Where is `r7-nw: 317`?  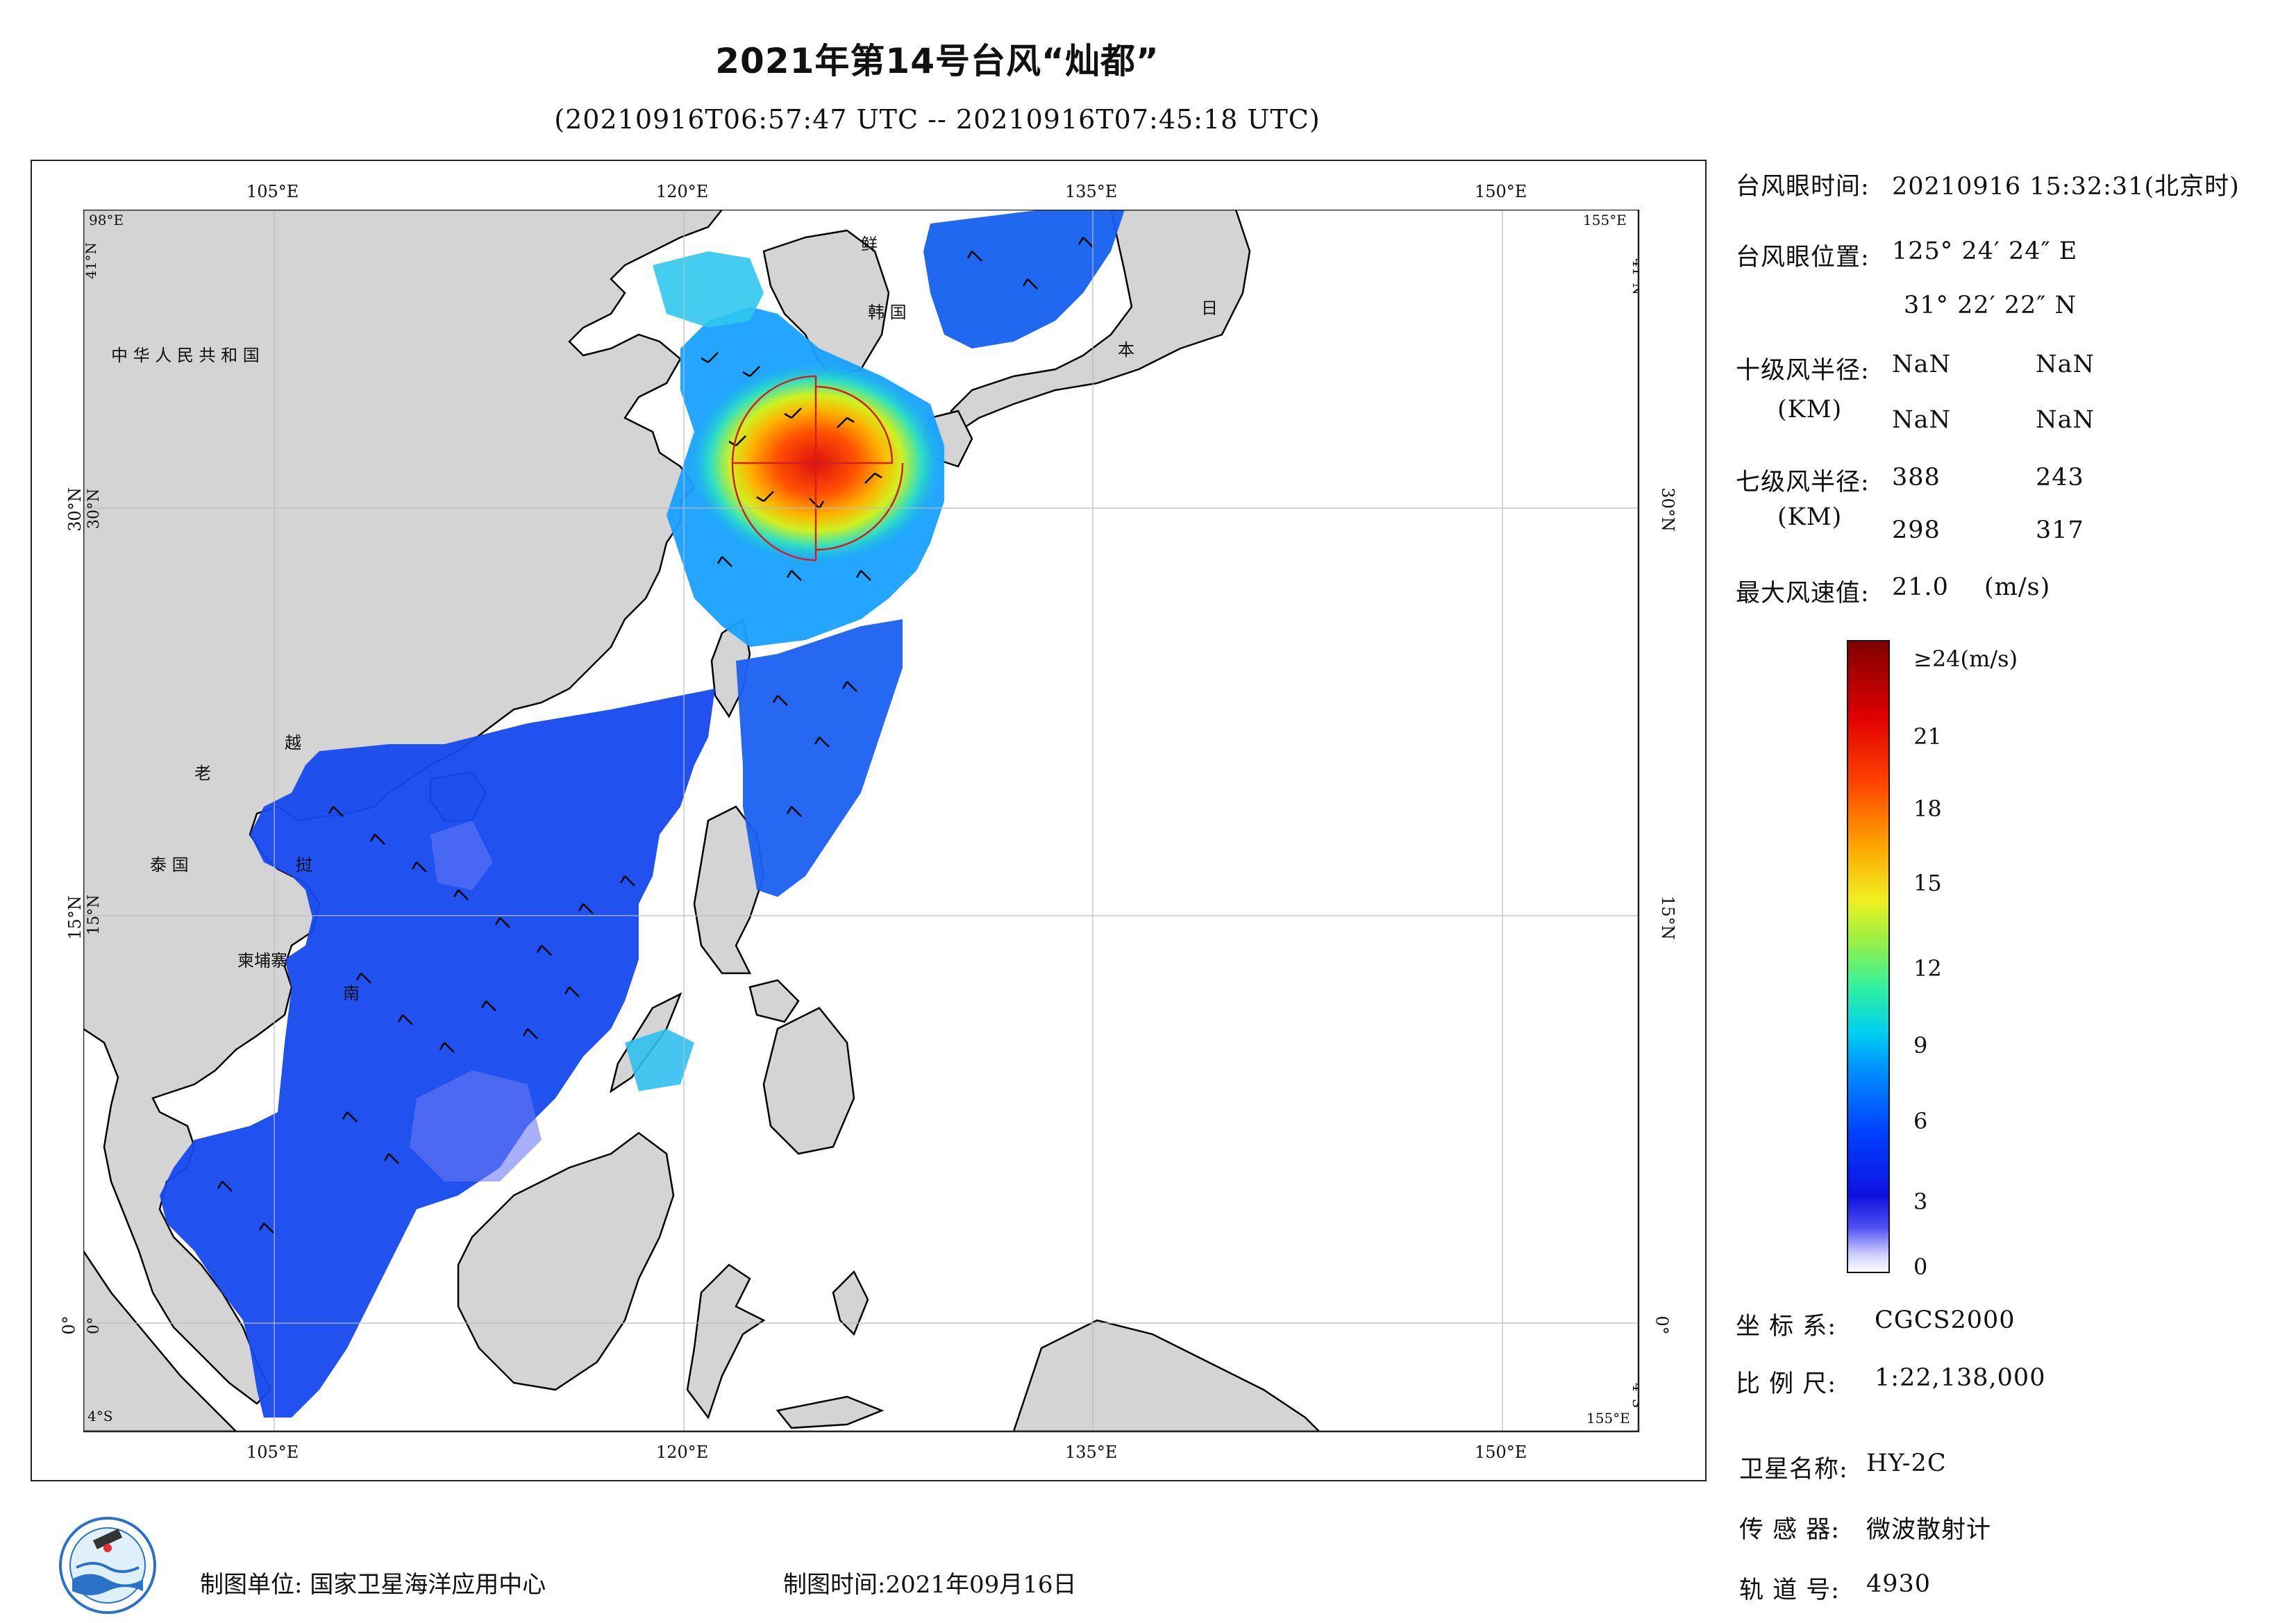
r7-nw: 317 is located at coordinates (2060, 530).